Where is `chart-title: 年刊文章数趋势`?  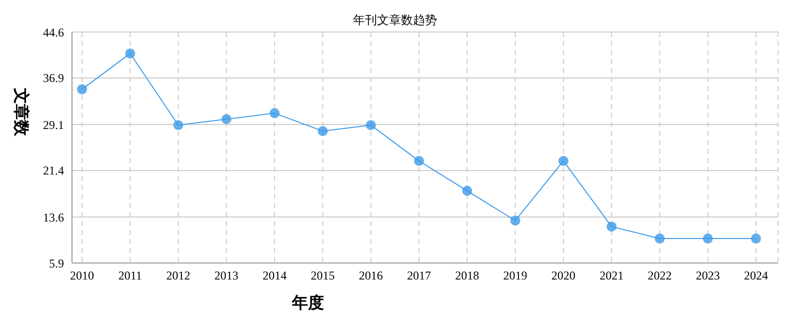
chart-title: 年刊文章数趋势 is located at coordinates (395, 20).